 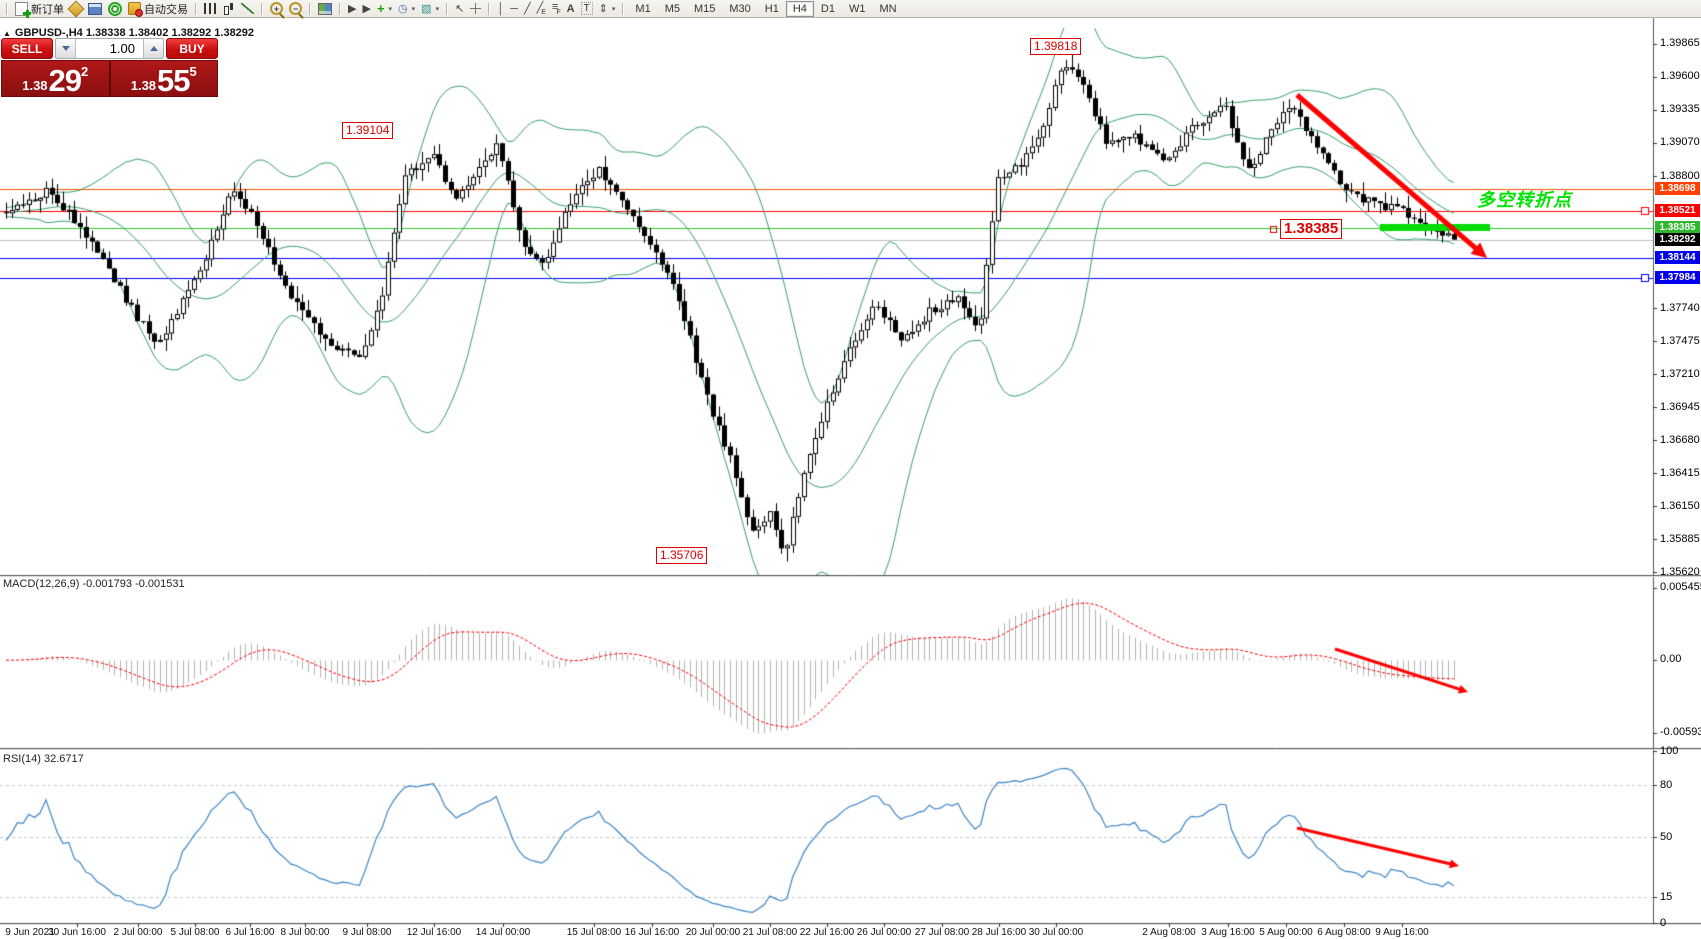 I want to click on bar-chart-button, so click(x=210, y=8).